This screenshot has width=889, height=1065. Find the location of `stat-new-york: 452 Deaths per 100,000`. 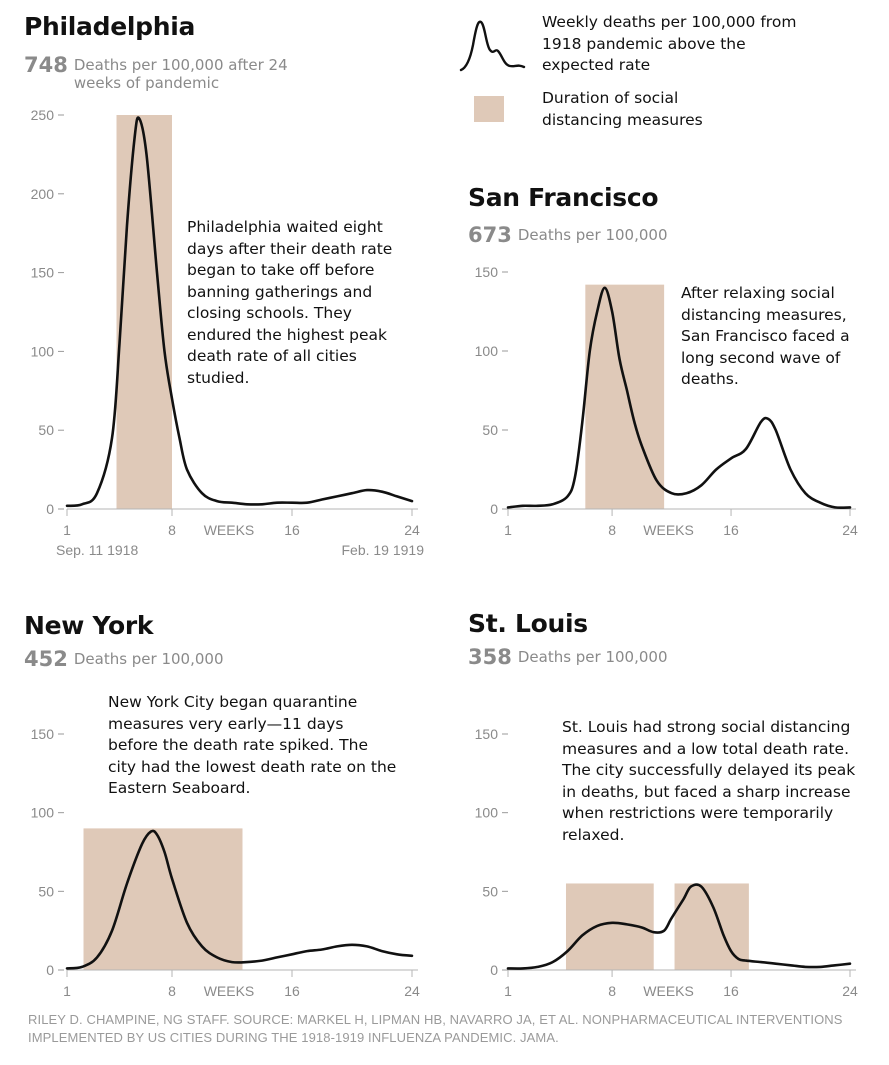

stat-new-york: 452 Deaths per 100,000 is located at coordinates (124, 659).